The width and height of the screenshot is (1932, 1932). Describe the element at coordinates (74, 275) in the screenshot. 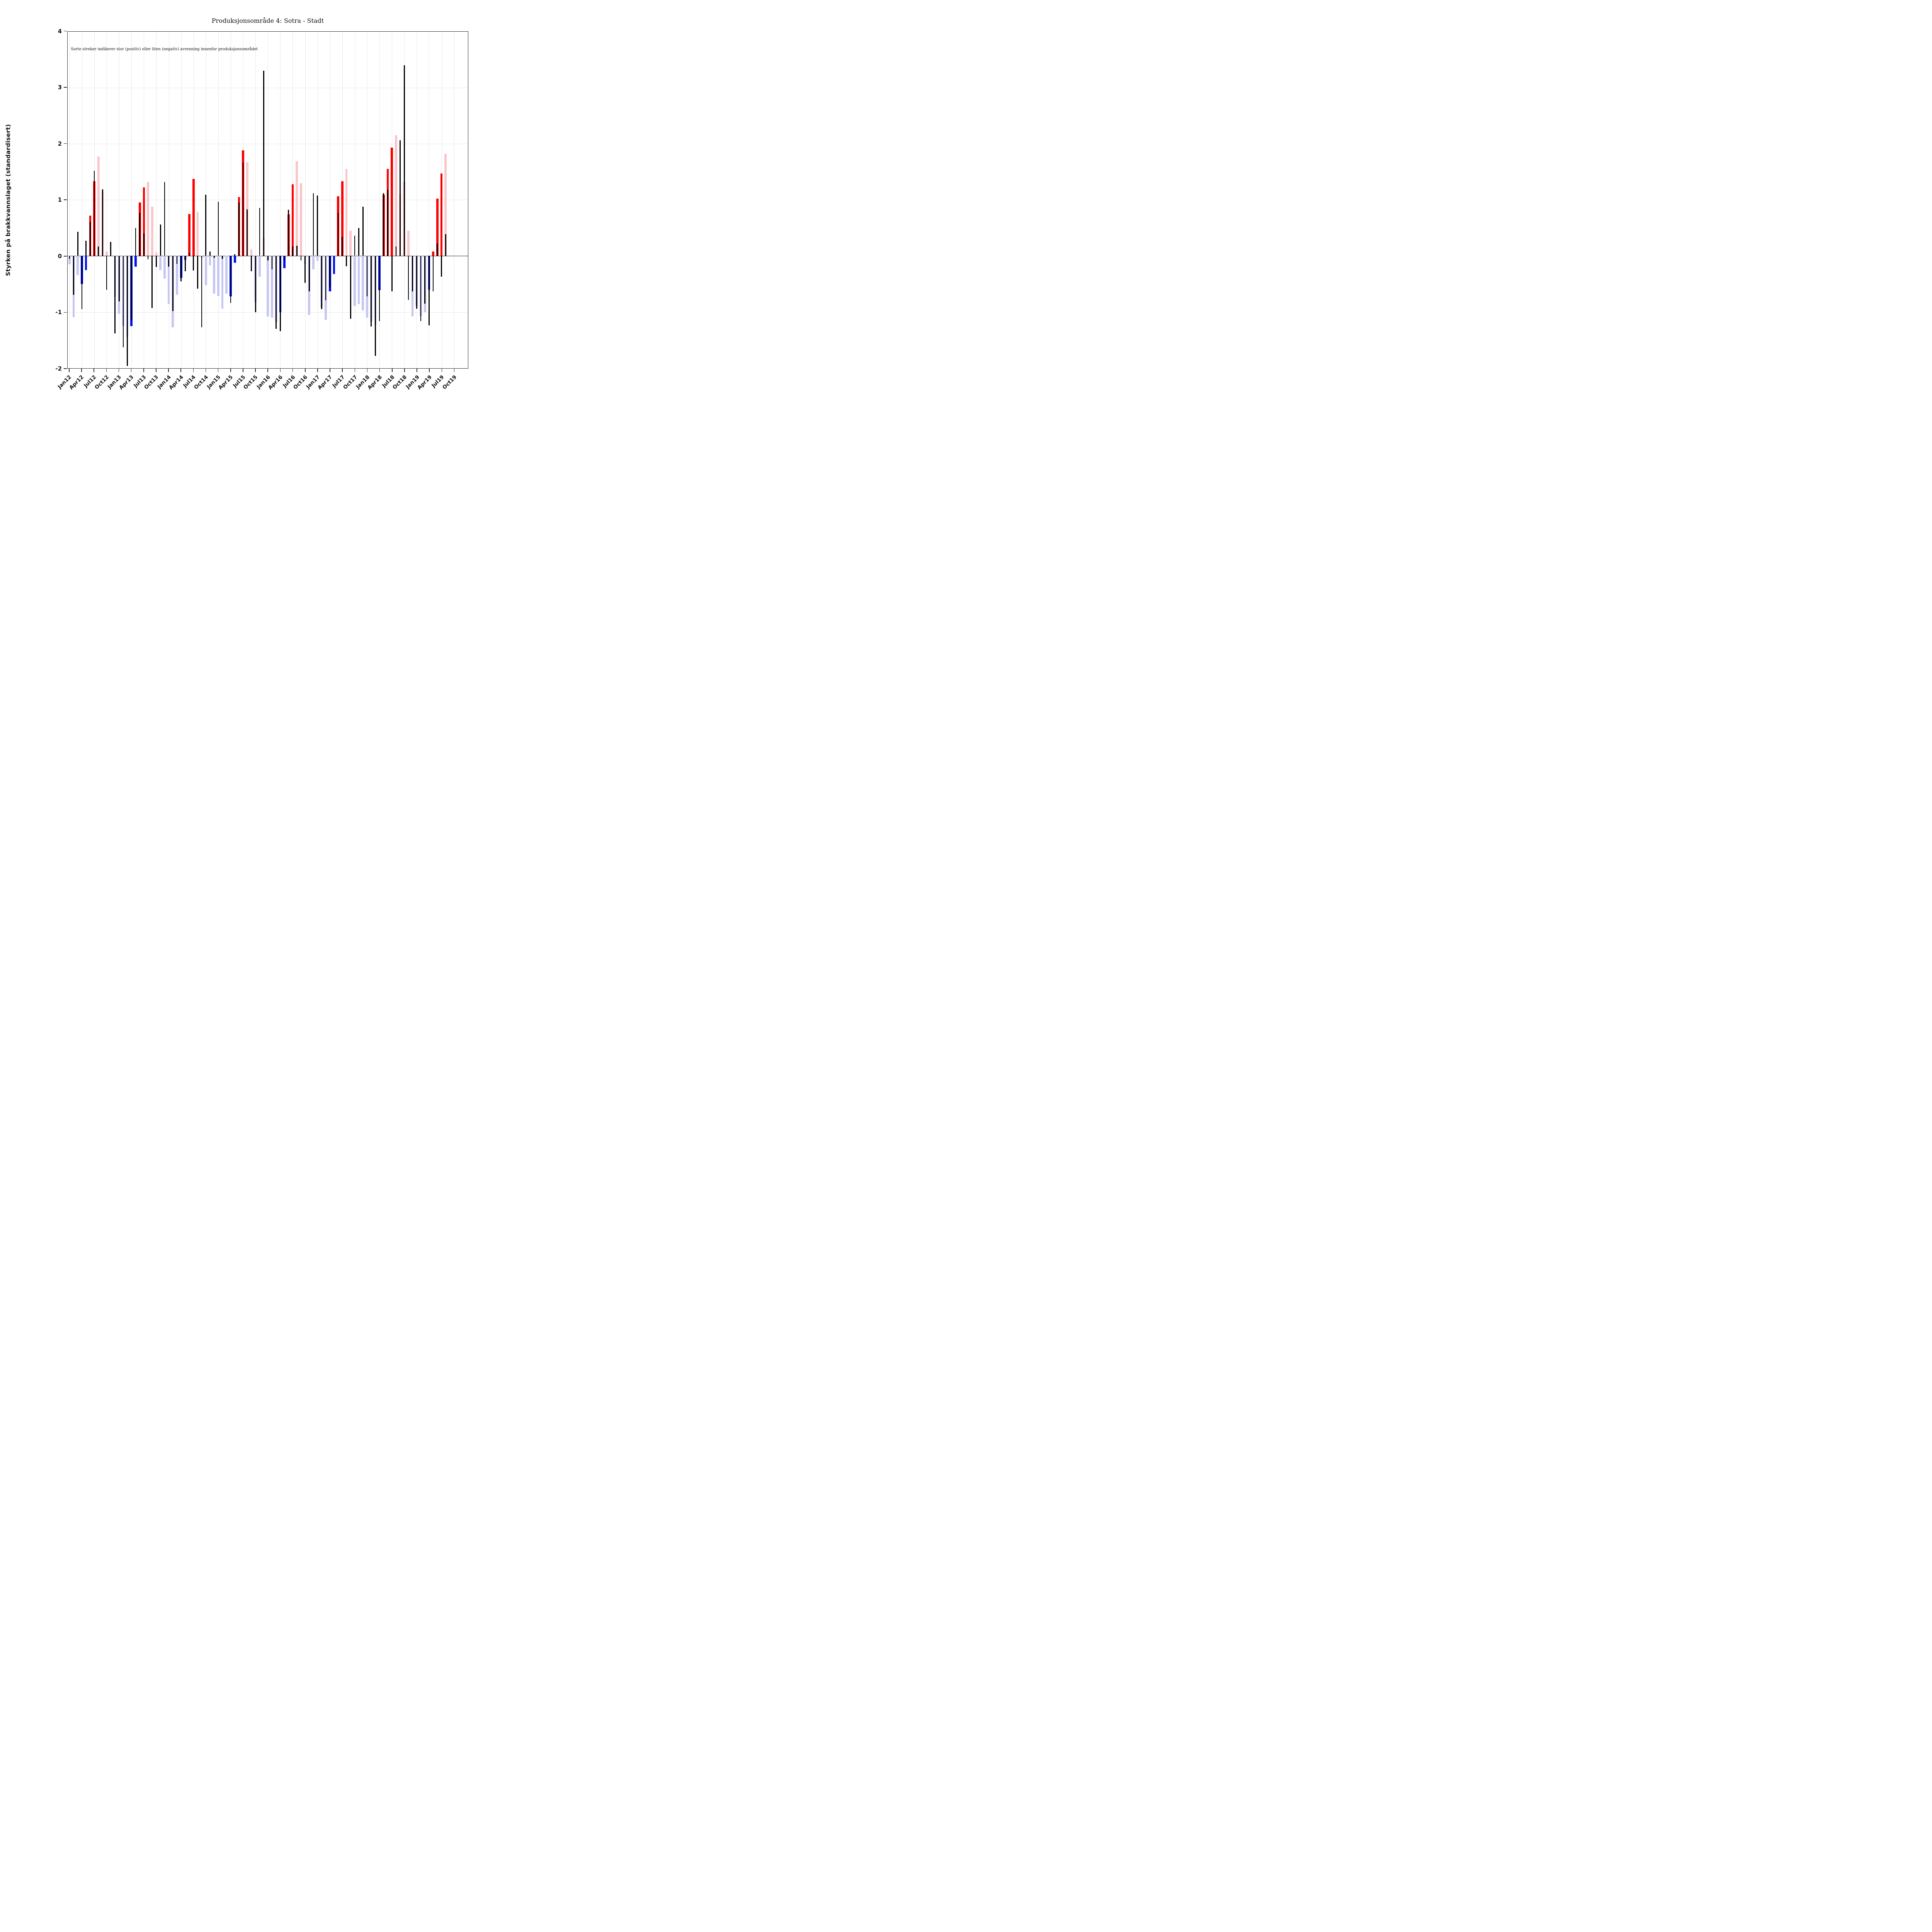

I see `runoff-line-Feb12` at that location.